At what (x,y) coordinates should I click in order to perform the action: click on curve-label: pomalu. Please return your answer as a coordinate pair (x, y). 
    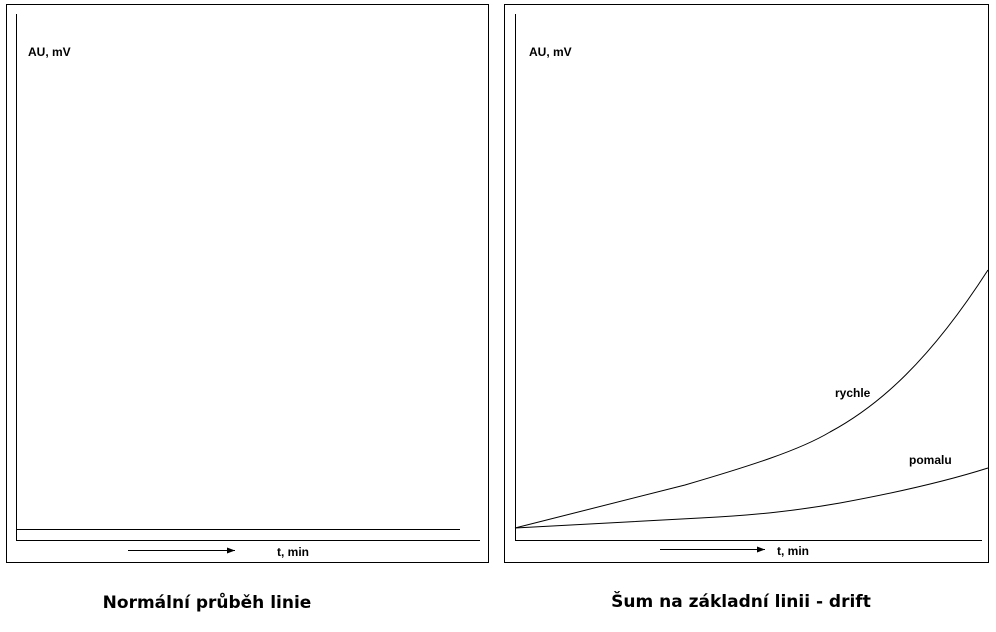
    Looking at the image, I should click on (930, 460).